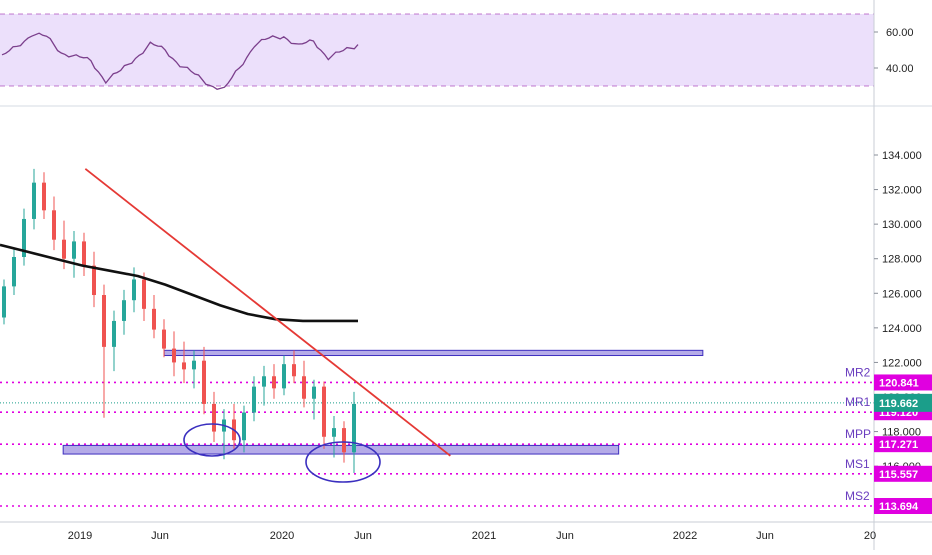 This screenshot has height=555, width=932. Describe the element at coordinates (899, 507) in the screenshot. I see `pivot-badge-text: 113.694` at that location.